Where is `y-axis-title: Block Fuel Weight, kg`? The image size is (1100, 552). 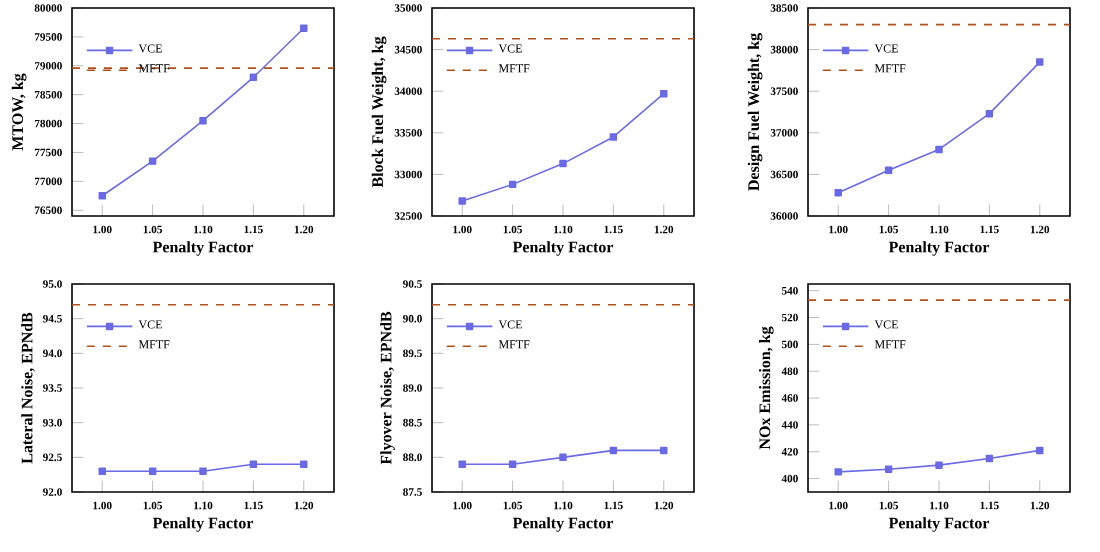 y-axis-title: Block Fuel Weight, kg is located at coordinates (379, 112).